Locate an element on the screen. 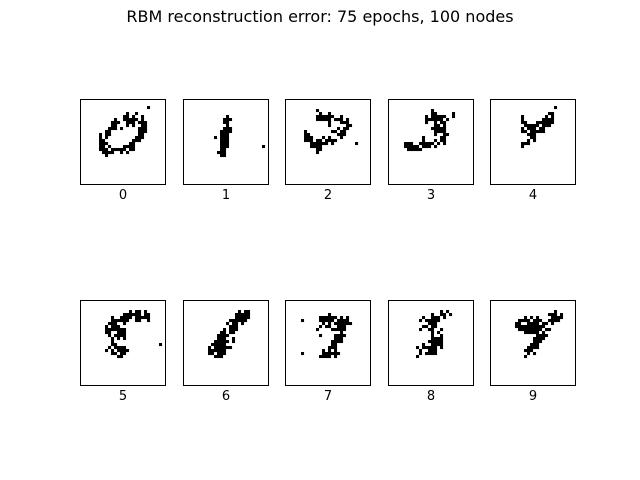 The height and width of the screenshot is (480, 640). panel-label-9: 9 is located at coordinates (533, 396).